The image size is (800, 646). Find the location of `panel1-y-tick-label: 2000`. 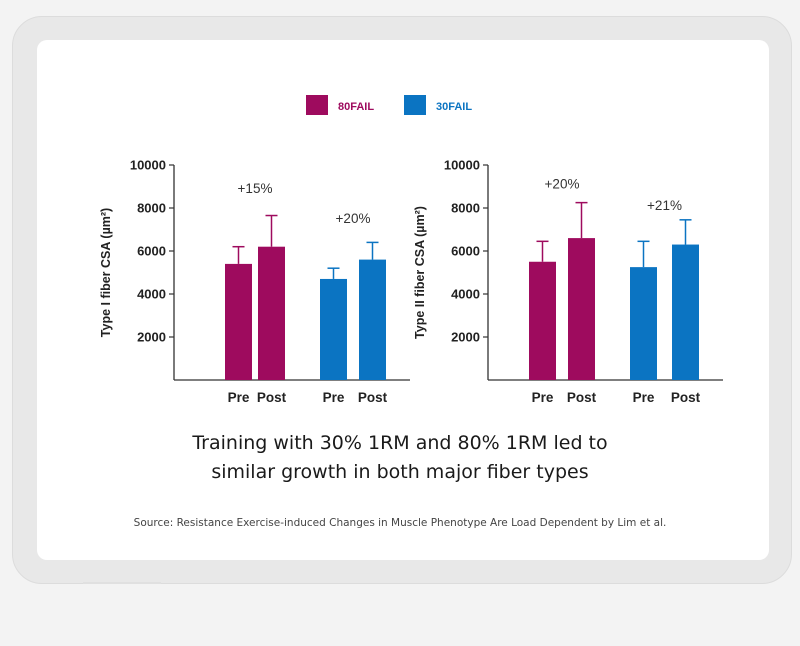

panel1-y-tick-label: 2000 is located at coordinates (151, 337).